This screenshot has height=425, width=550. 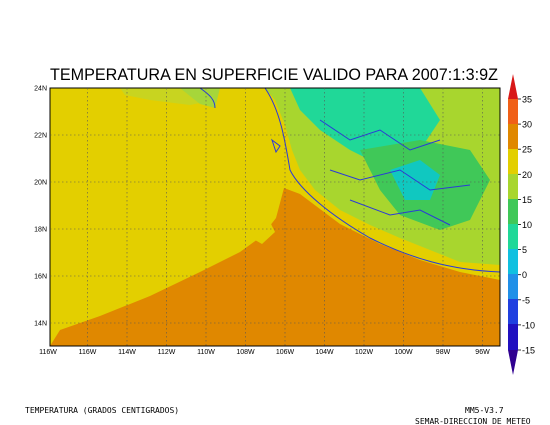 I want to click on colorbar-label: 10, so click(x=527, y=225).